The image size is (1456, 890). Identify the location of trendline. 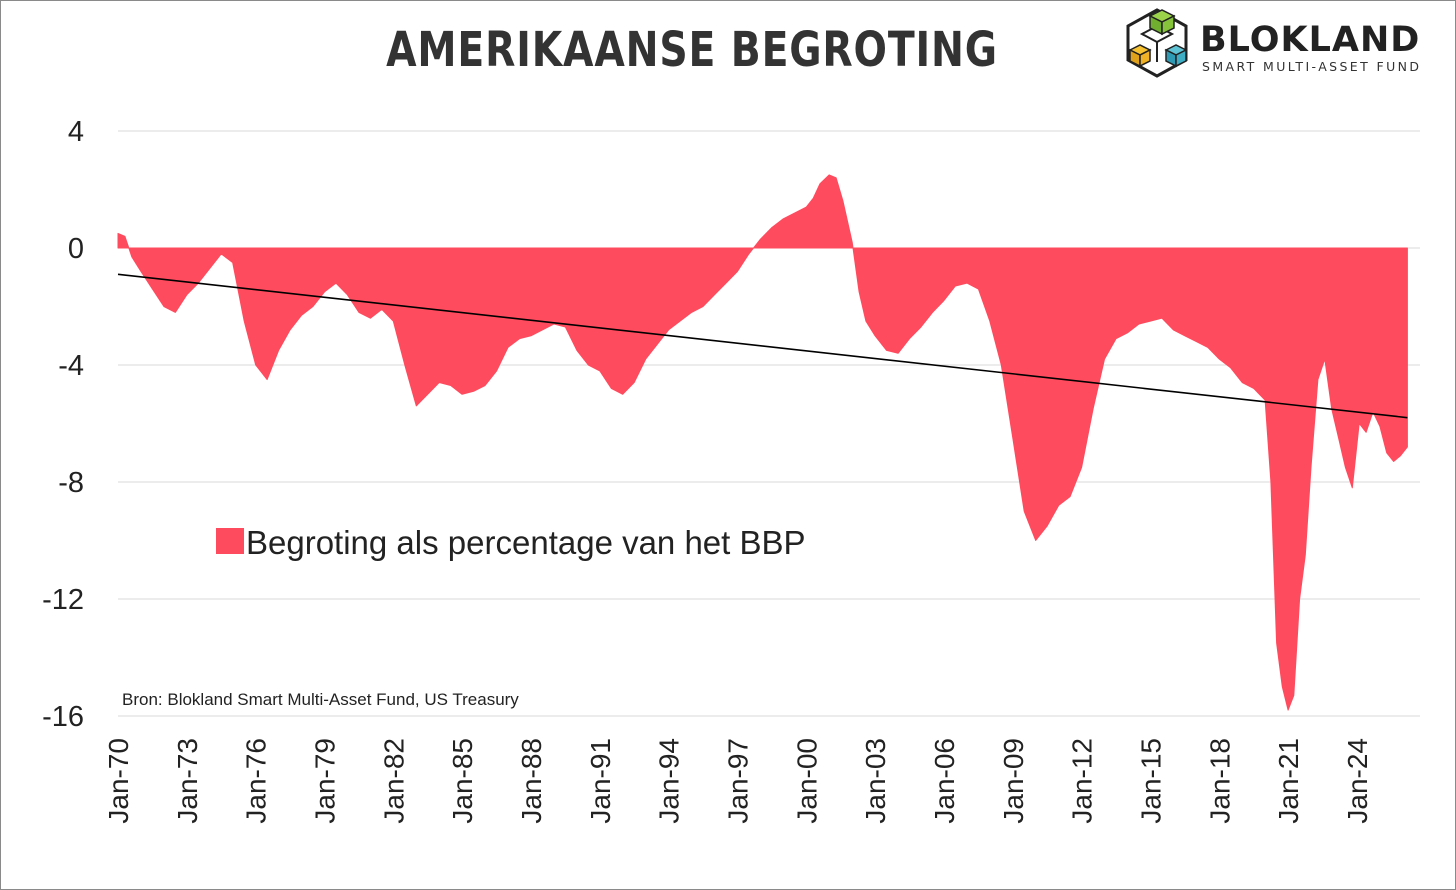
(762, 346).